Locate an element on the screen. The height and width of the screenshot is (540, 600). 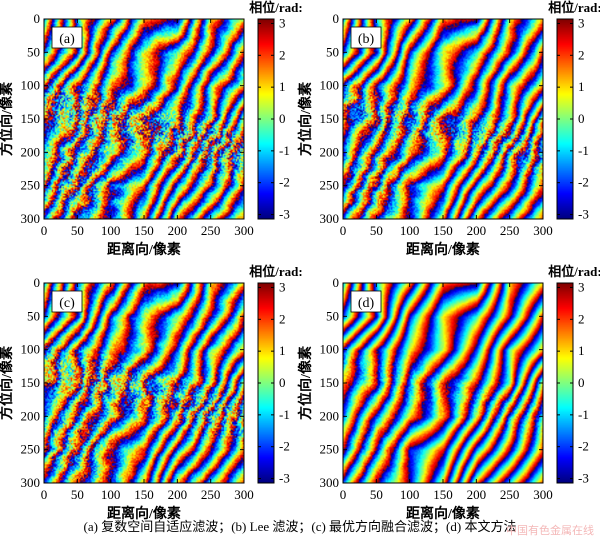
panel-label: (c) is located at coordinates (67, 303).